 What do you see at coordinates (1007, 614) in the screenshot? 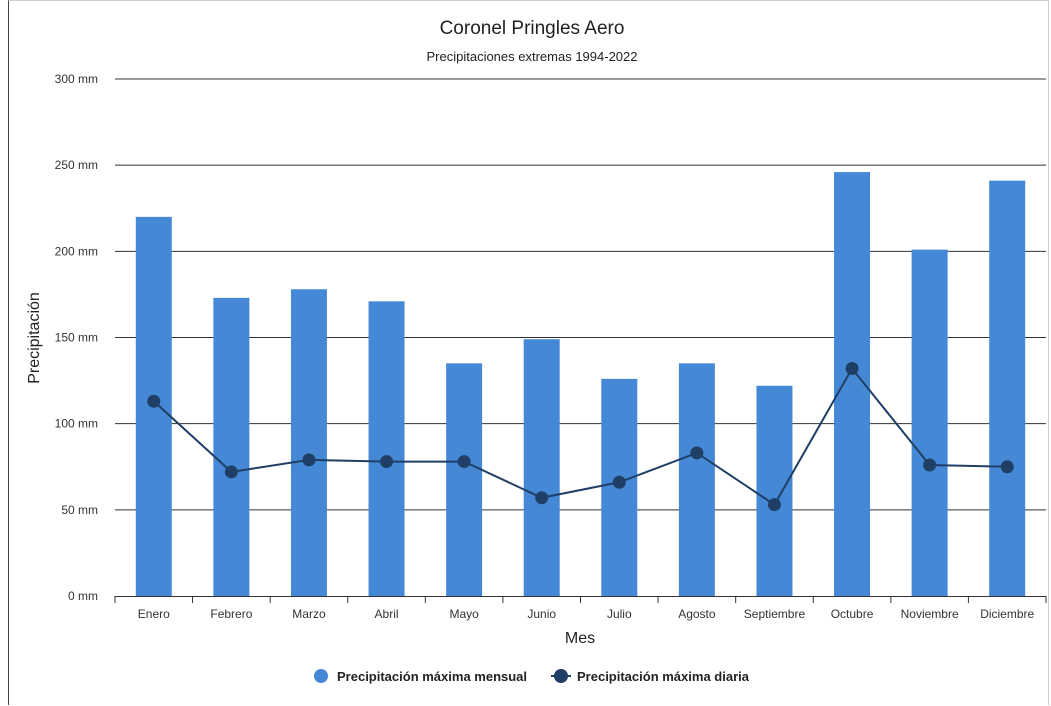
I see `x-tick-label: Diciembre` at bounding box center [1007, 614].